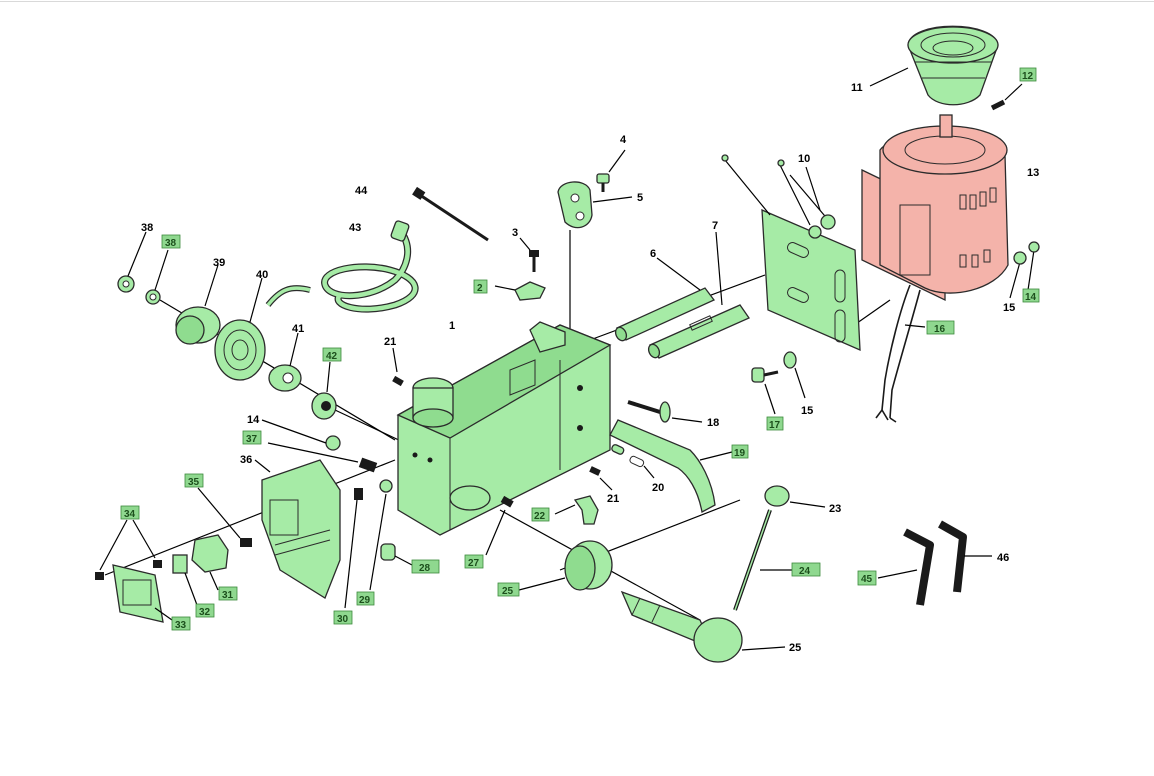 The height and width of the screenshot is (776, 1154). I want to click on part-5-bracket, so click(595, 205).